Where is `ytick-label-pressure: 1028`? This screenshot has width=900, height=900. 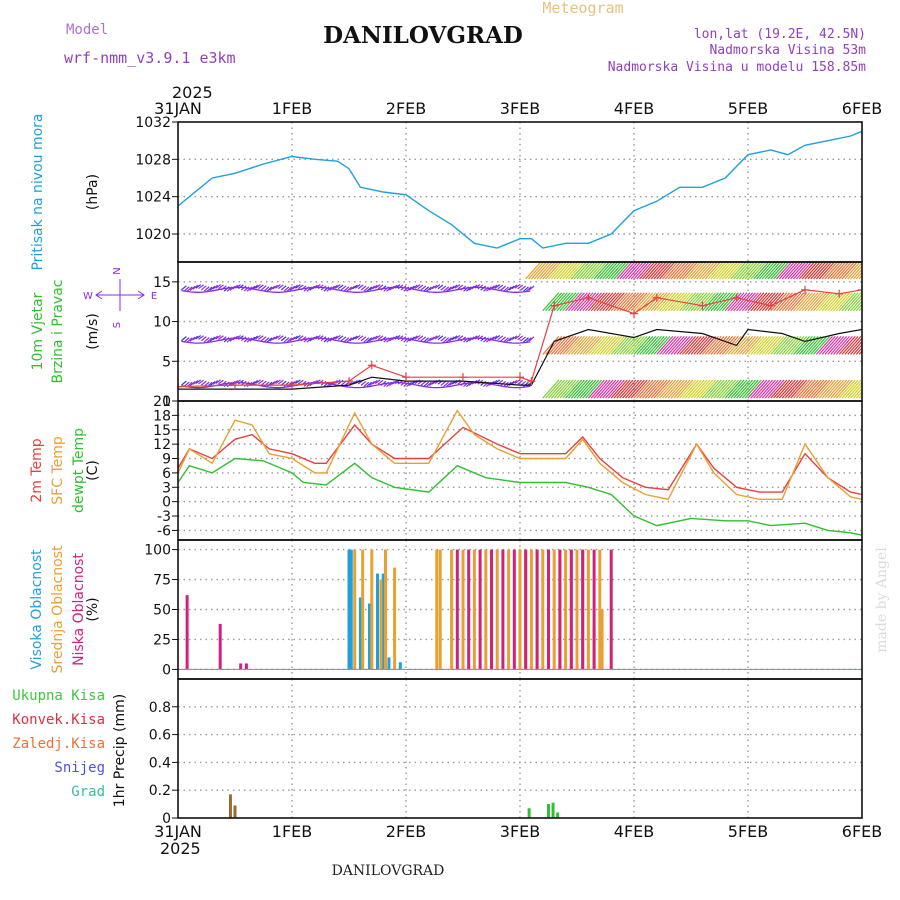
ytick-label-pressure: 1028 is located at coordinates (153, 160).